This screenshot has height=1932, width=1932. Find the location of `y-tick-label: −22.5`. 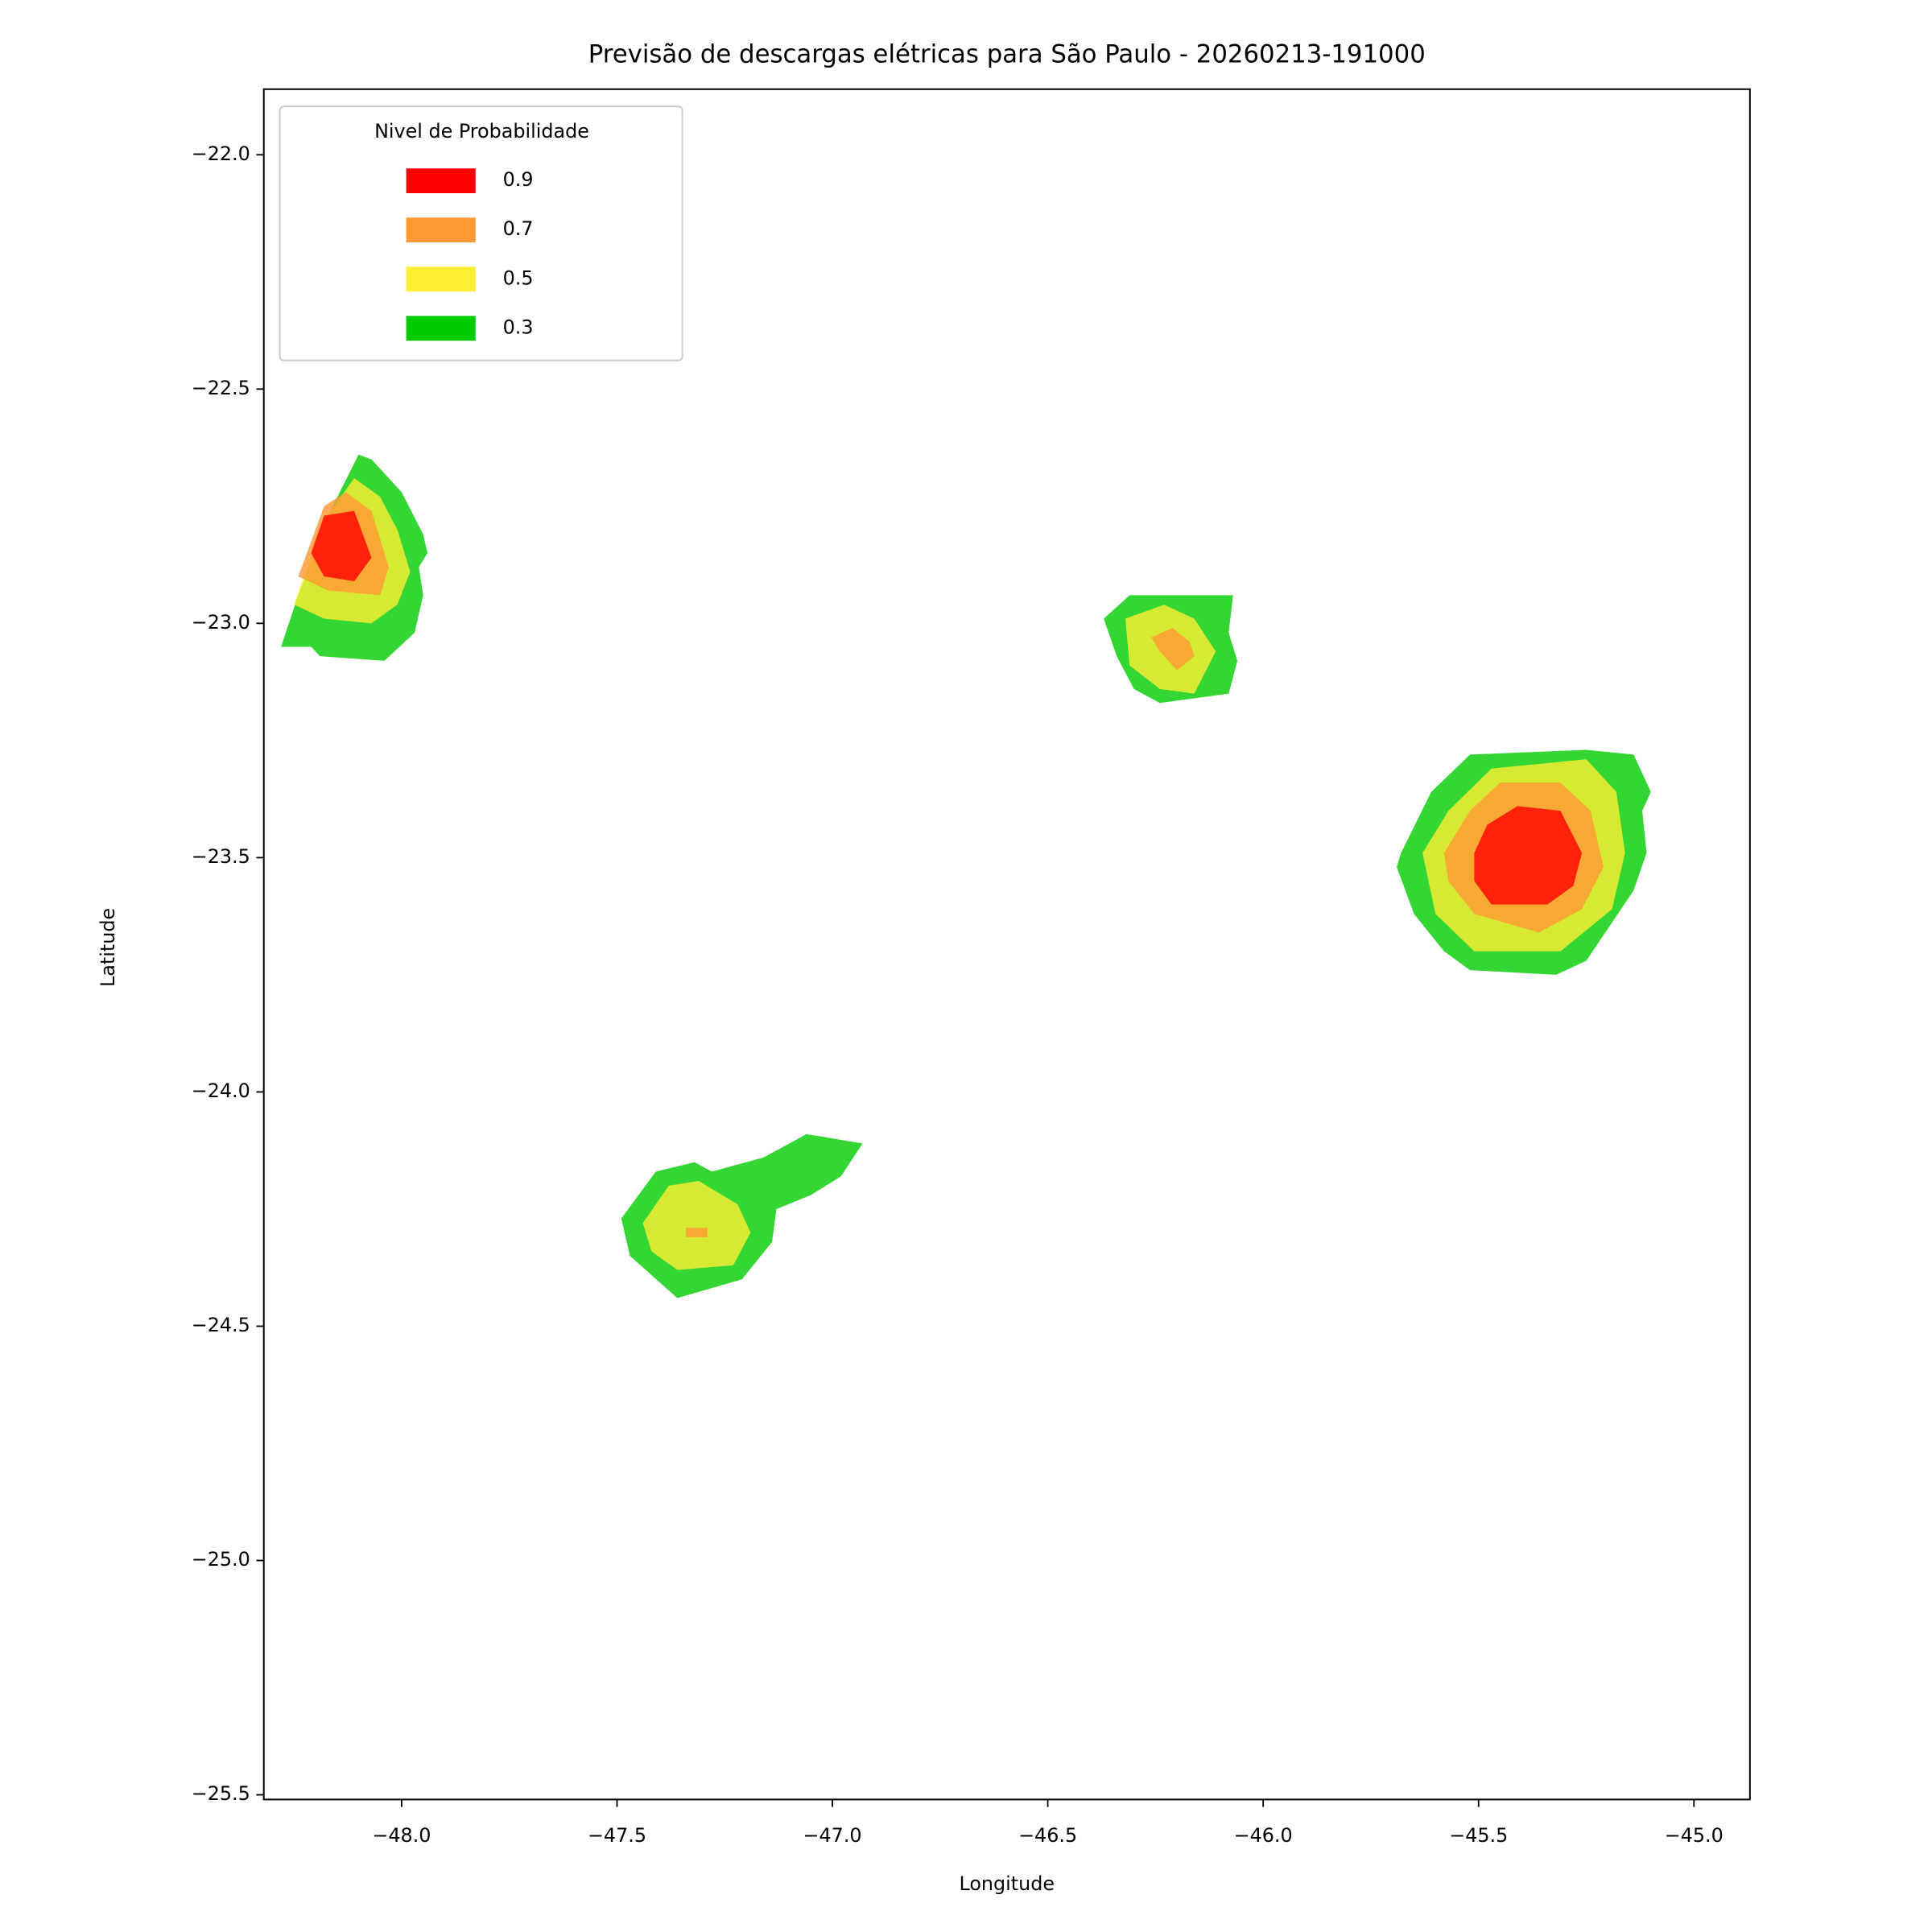

y-tick-label: −22.5 is located at coordinates (221, 388).